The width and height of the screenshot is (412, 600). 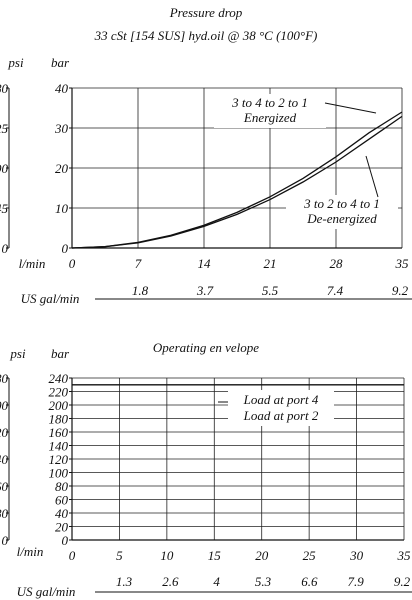 I want to click on chart1-y-tick-label: 10, so click(x=62, y=208).